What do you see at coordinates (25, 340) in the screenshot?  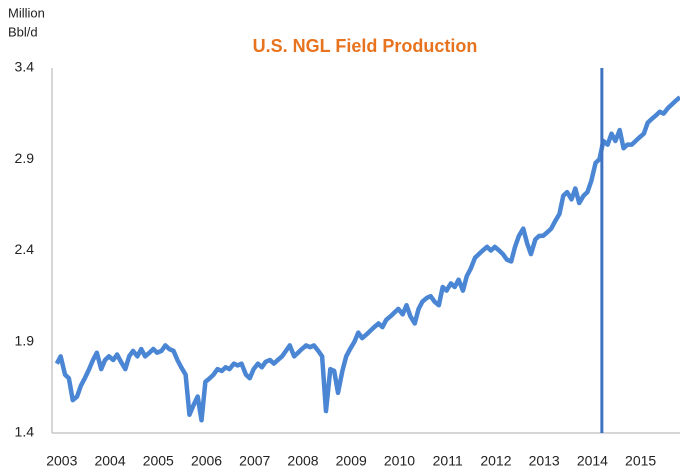 I see `y-tick-label: 1.9` at bounding box center [25, 340].